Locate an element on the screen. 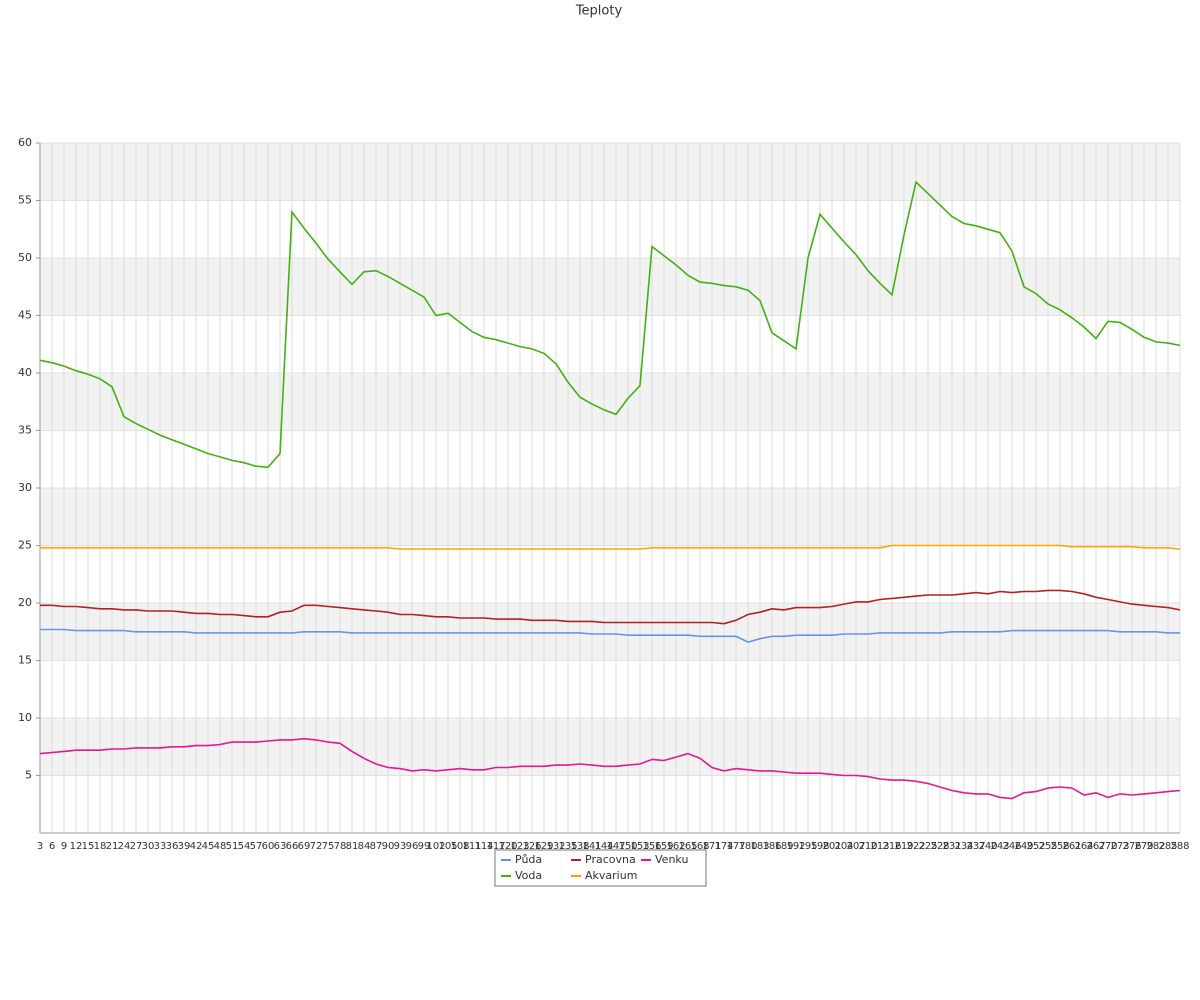 The width and height of the screenshot is (1200, 1000). legend: Půda Voda Pracovna Akvarium Venku is located at coordinates (600, 868).